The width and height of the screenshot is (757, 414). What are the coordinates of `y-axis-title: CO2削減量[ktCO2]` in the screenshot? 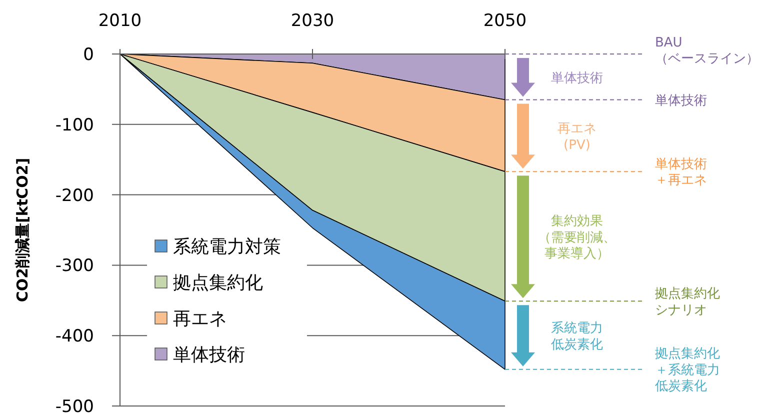 It's located at (22, 230).